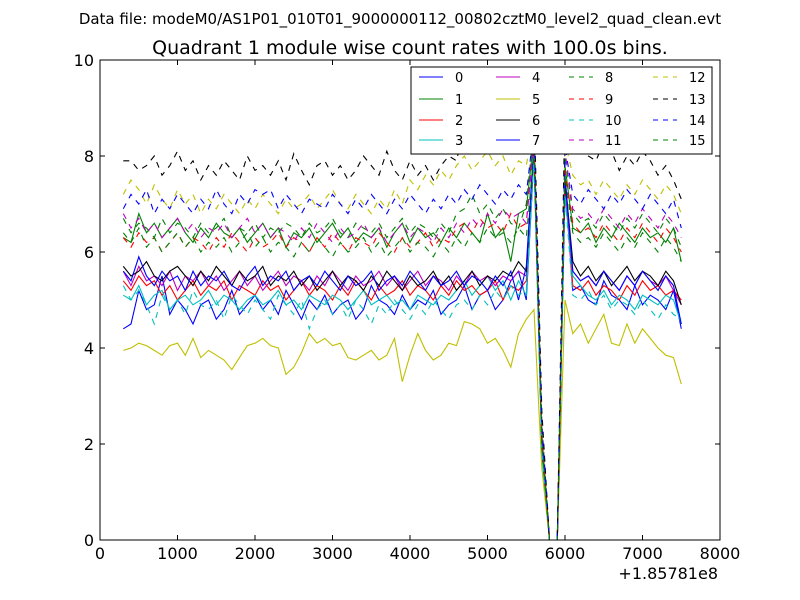 The height and width of the screenshot is (600, 800). What do you see at coordinates (642, 553) in the screenshot?
I see `x-tick-label: 7000` at bounding box center [642, 553].